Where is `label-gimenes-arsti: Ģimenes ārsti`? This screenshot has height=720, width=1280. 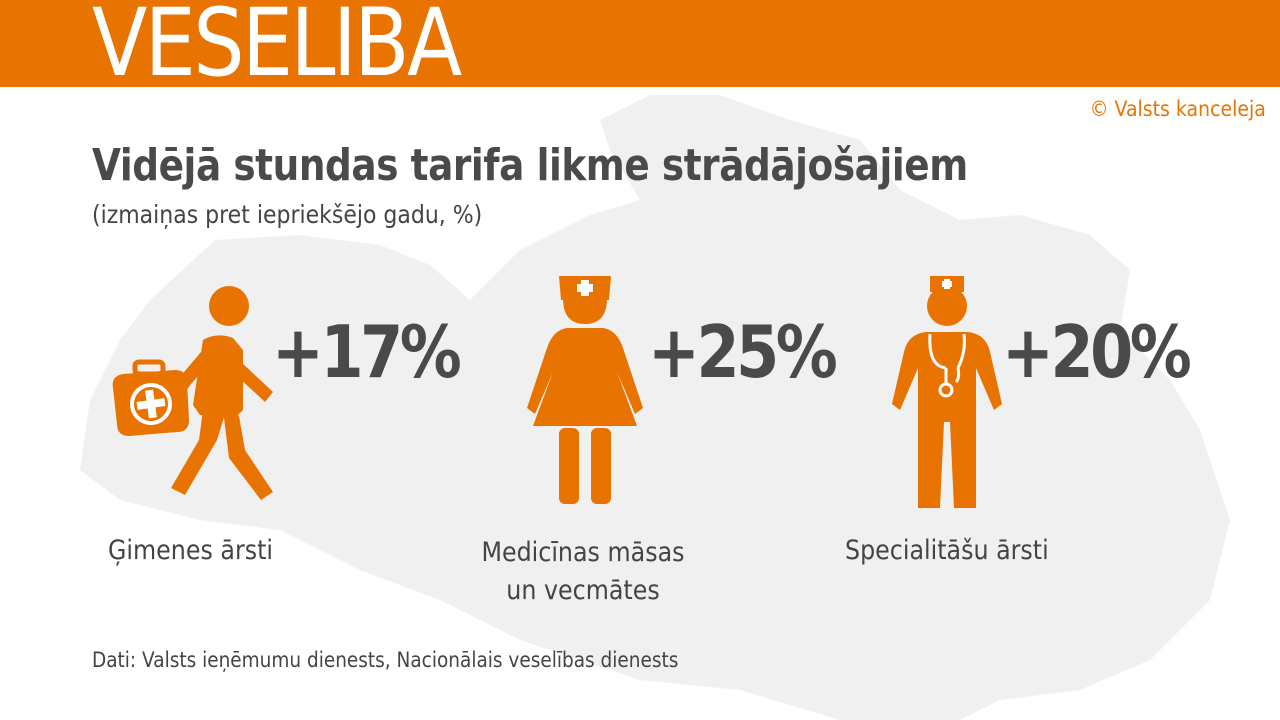
label-gimenes-arsti: Ģimenes ārsti is located at coordinates (191, 550).